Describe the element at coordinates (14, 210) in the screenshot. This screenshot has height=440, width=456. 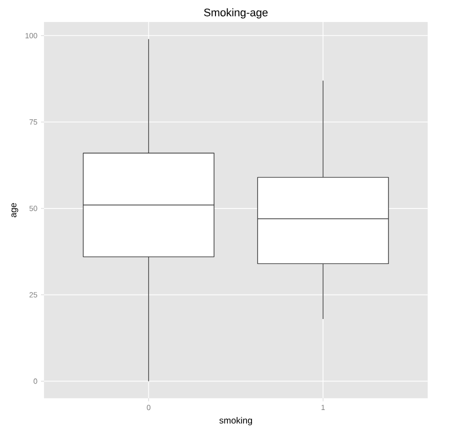
I see `y-axis-title: age` at that location.